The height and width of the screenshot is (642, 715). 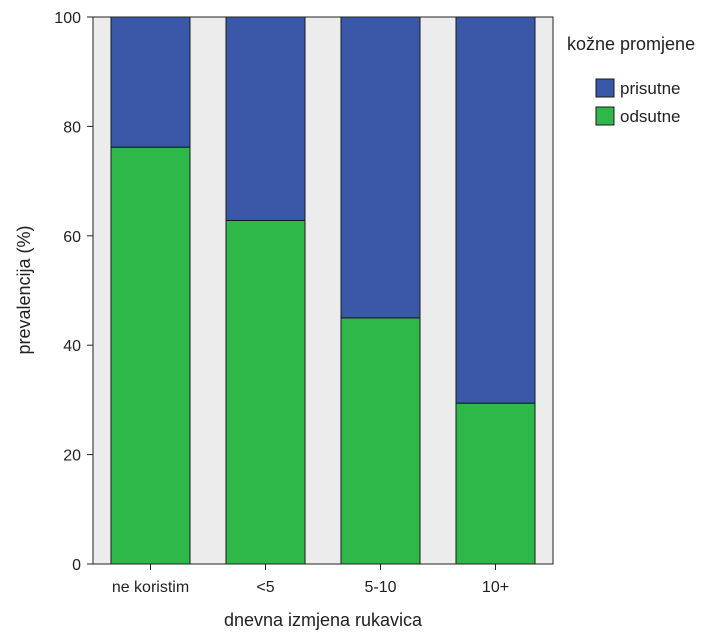 What do you see at coordinates (24, 289) in the screenshot?
I see `y-axis-title: prevalencija (%)` at bounding box center [24, 289].